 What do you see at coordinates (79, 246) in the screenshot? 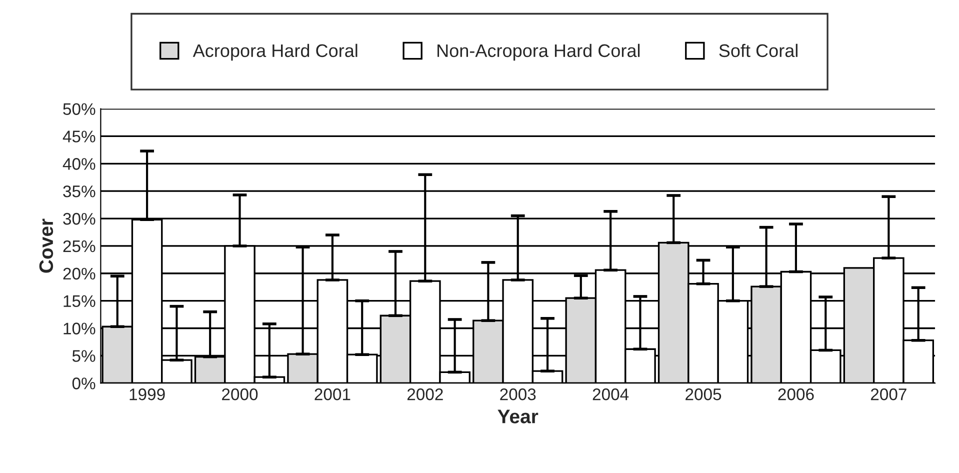
I see `y-tick-label: 25%` at bounding box center [79, 246].